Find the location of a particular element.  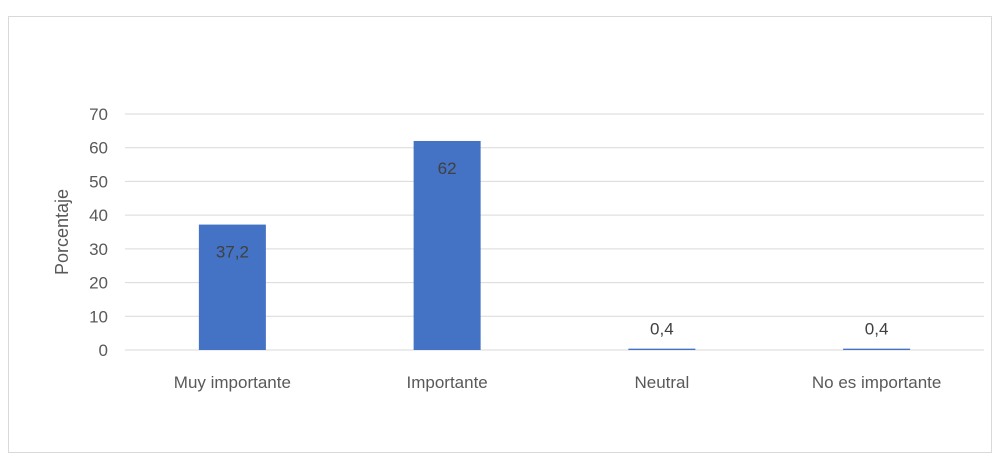

y-tick-label: 60 is located at coordinates (98, 148).